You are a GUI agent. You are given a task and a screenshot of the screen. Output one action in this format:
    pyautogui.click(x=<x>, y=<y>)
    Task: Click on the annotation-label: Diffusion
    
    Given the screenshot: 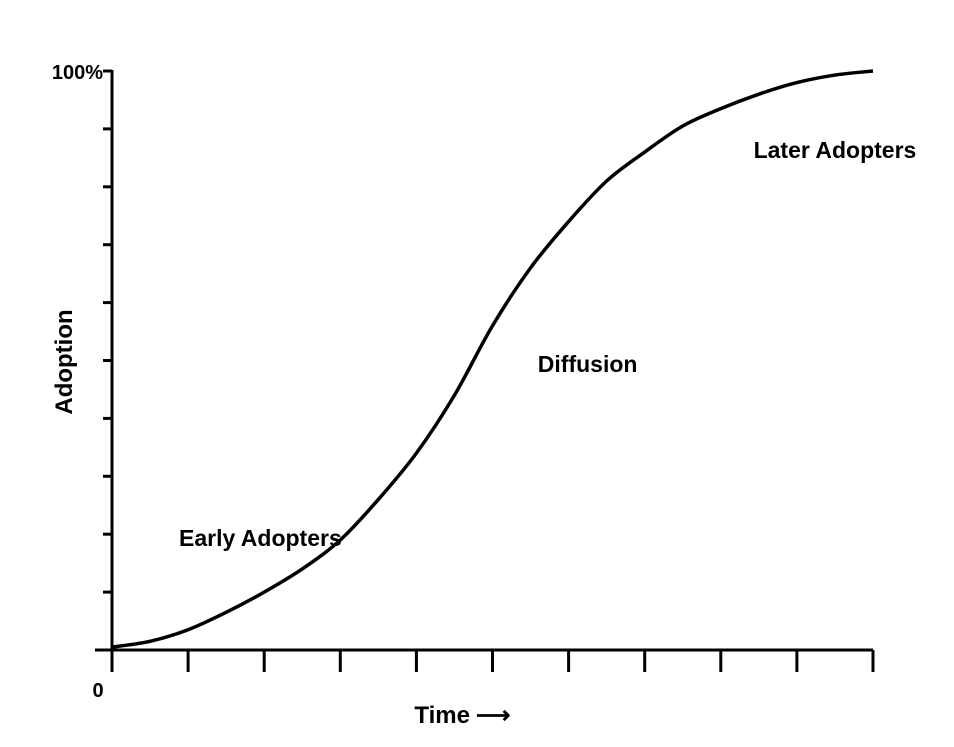 What is the action you would take?
    pyautogui.click(x=588, y=364)
    